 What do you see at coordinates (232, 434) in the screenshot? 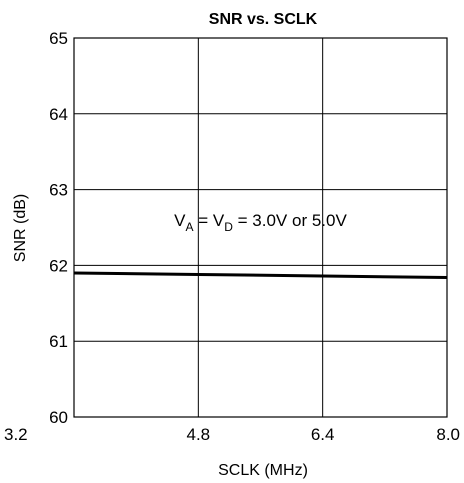
I see `x-tick-labels: 3.2 4.8 6.4 8.0` at bounding box center [232, 434].